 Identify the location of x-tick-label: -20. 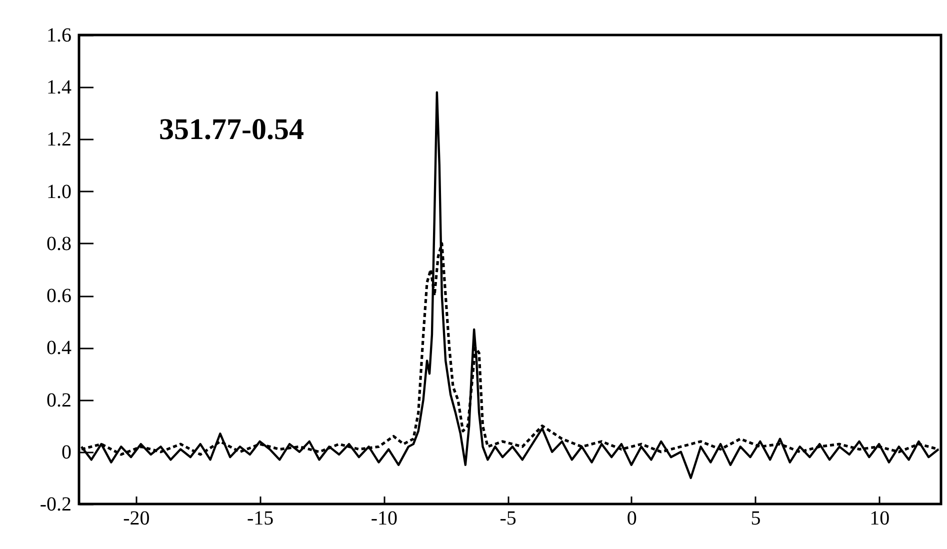
(136, 519).